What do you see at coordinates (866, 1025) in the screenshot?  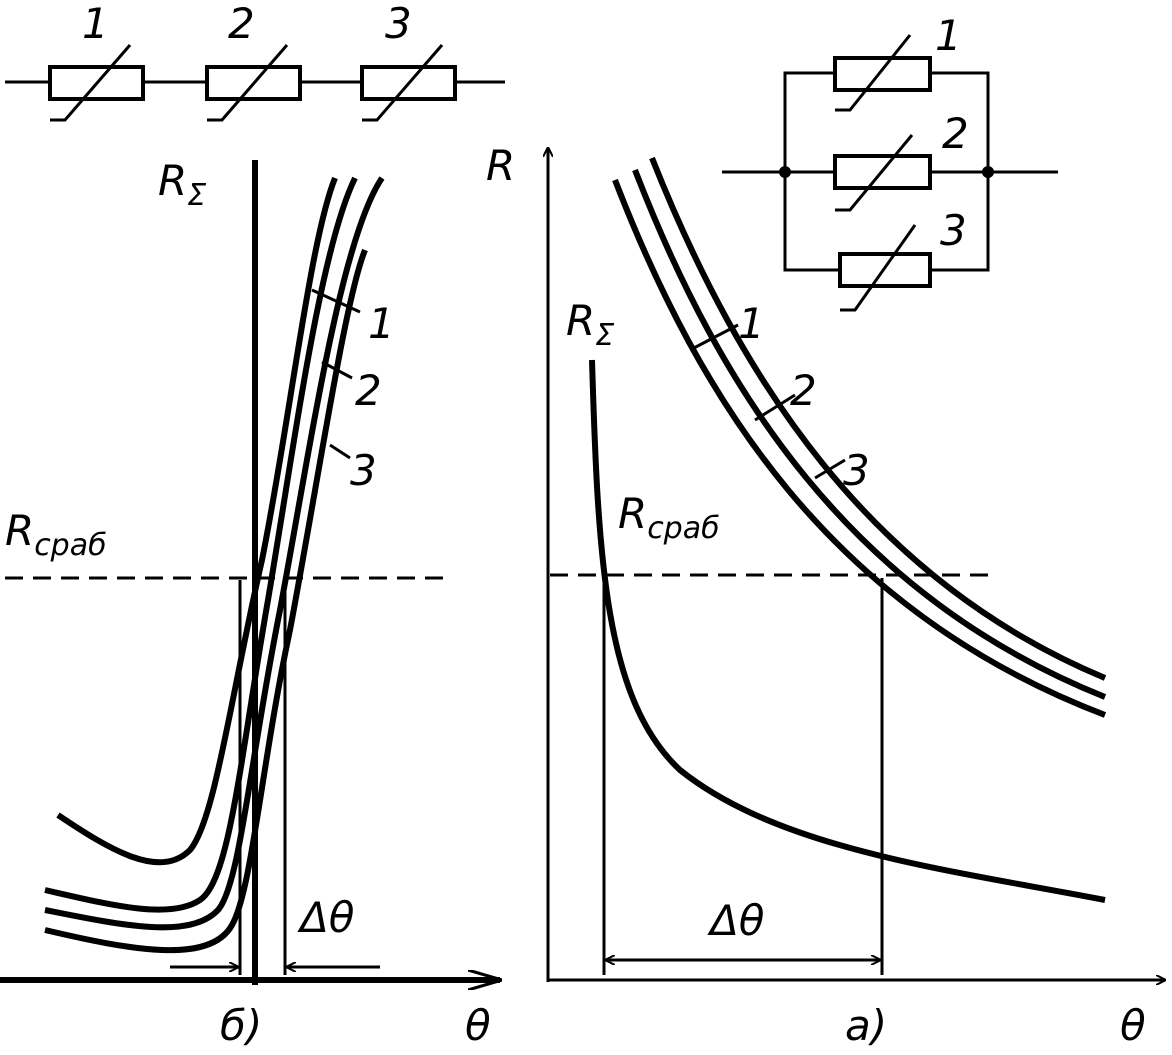 I see `caption: а)` at bounding box center [866, 1025].